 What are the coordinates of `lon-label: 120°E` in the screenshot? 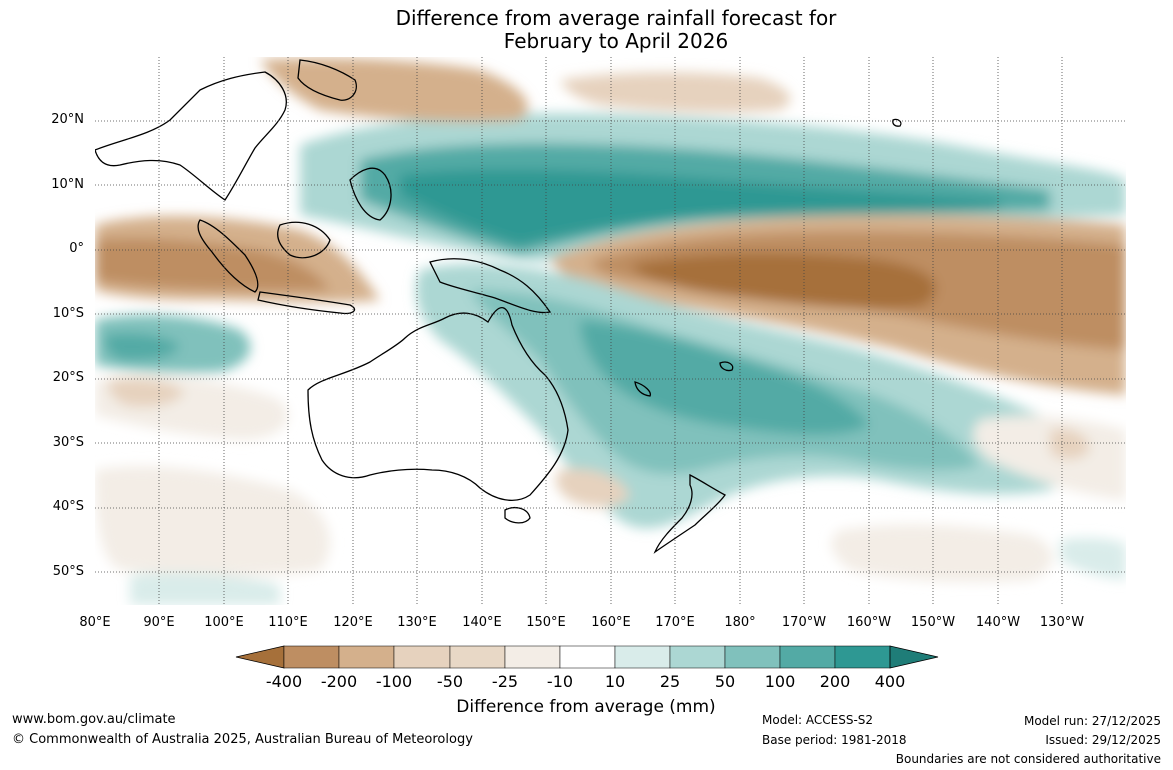 It's located at (353, 622).